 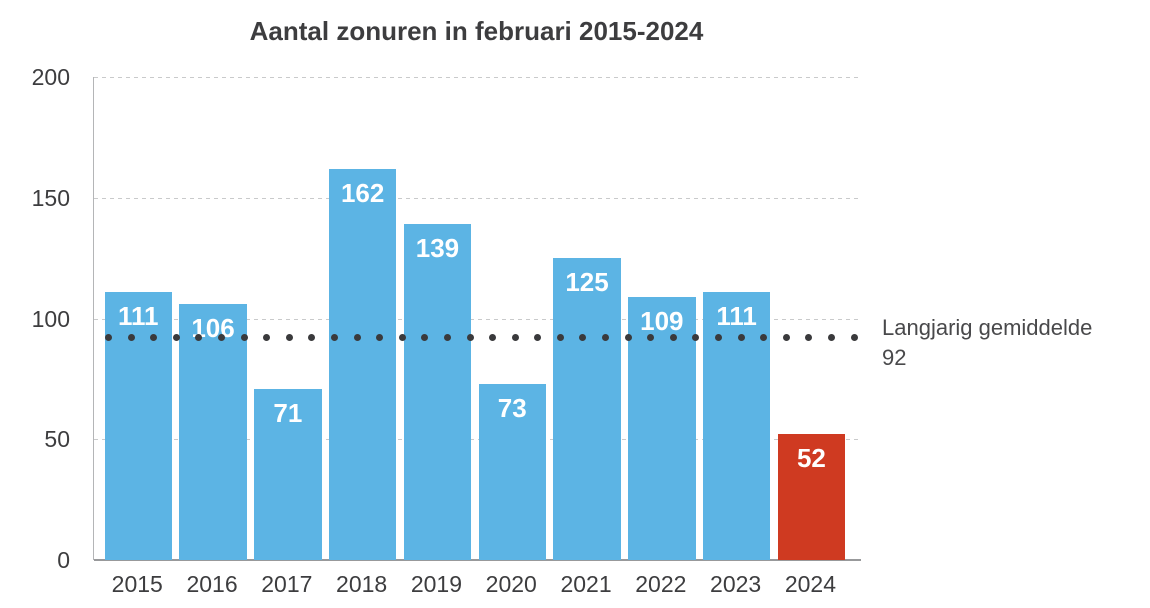 I want to click on bar-2017: 71, so click(x=288, y=474).